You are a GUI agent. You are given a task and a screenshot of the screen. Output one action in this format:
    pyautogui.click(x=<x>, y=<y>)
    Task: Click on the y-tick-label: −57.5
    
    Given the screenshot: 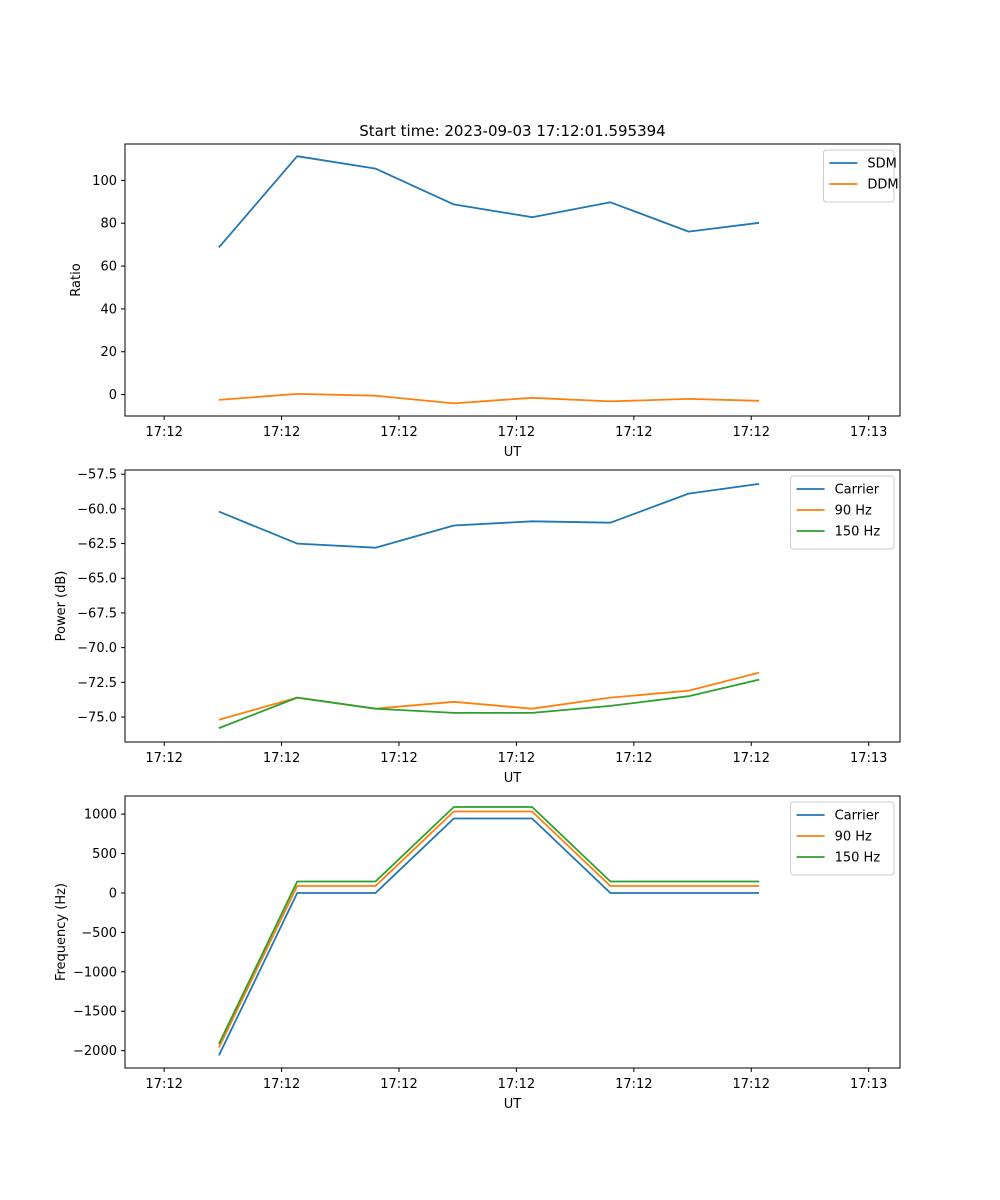 What is the action you would take?
    pyautogui.click(x=97, y=475)
    